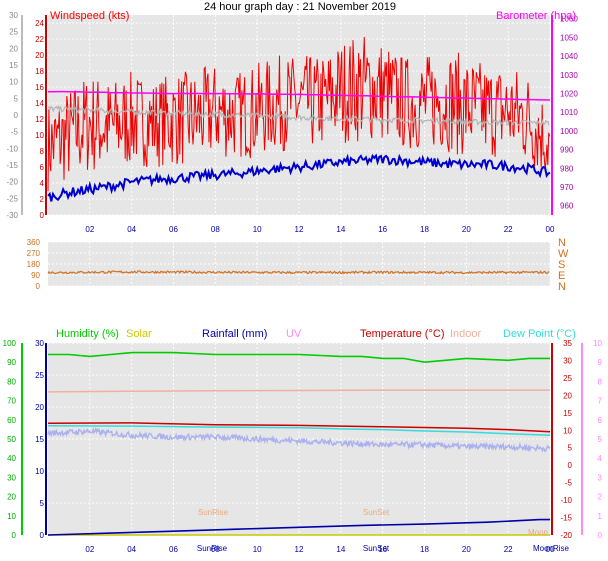 Image resolution: width=608 pixels, height=561 pixels. What do you see at coordinates (39, 407) in the screenshot?
I see `rain-tick-label: 20` at bounding box center [39, 407].